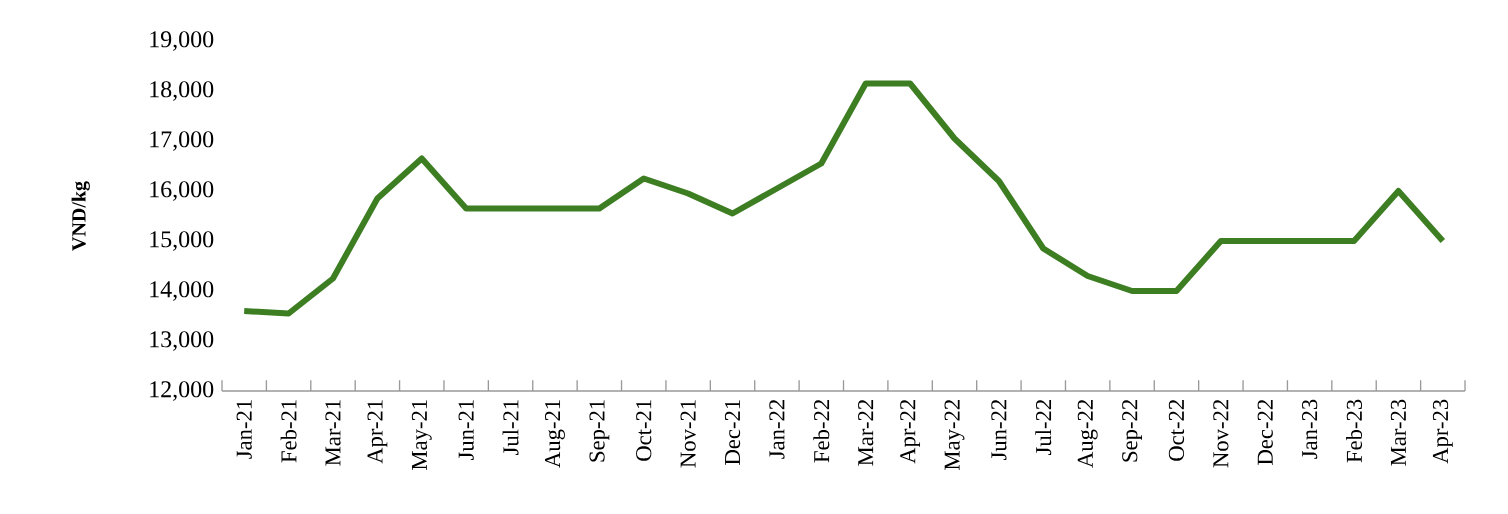 The image size is (1508, 514). Describe the element at coordinates (1398, 432) in the screenshot. I see `x-tick-label: Mar-23` at that location.